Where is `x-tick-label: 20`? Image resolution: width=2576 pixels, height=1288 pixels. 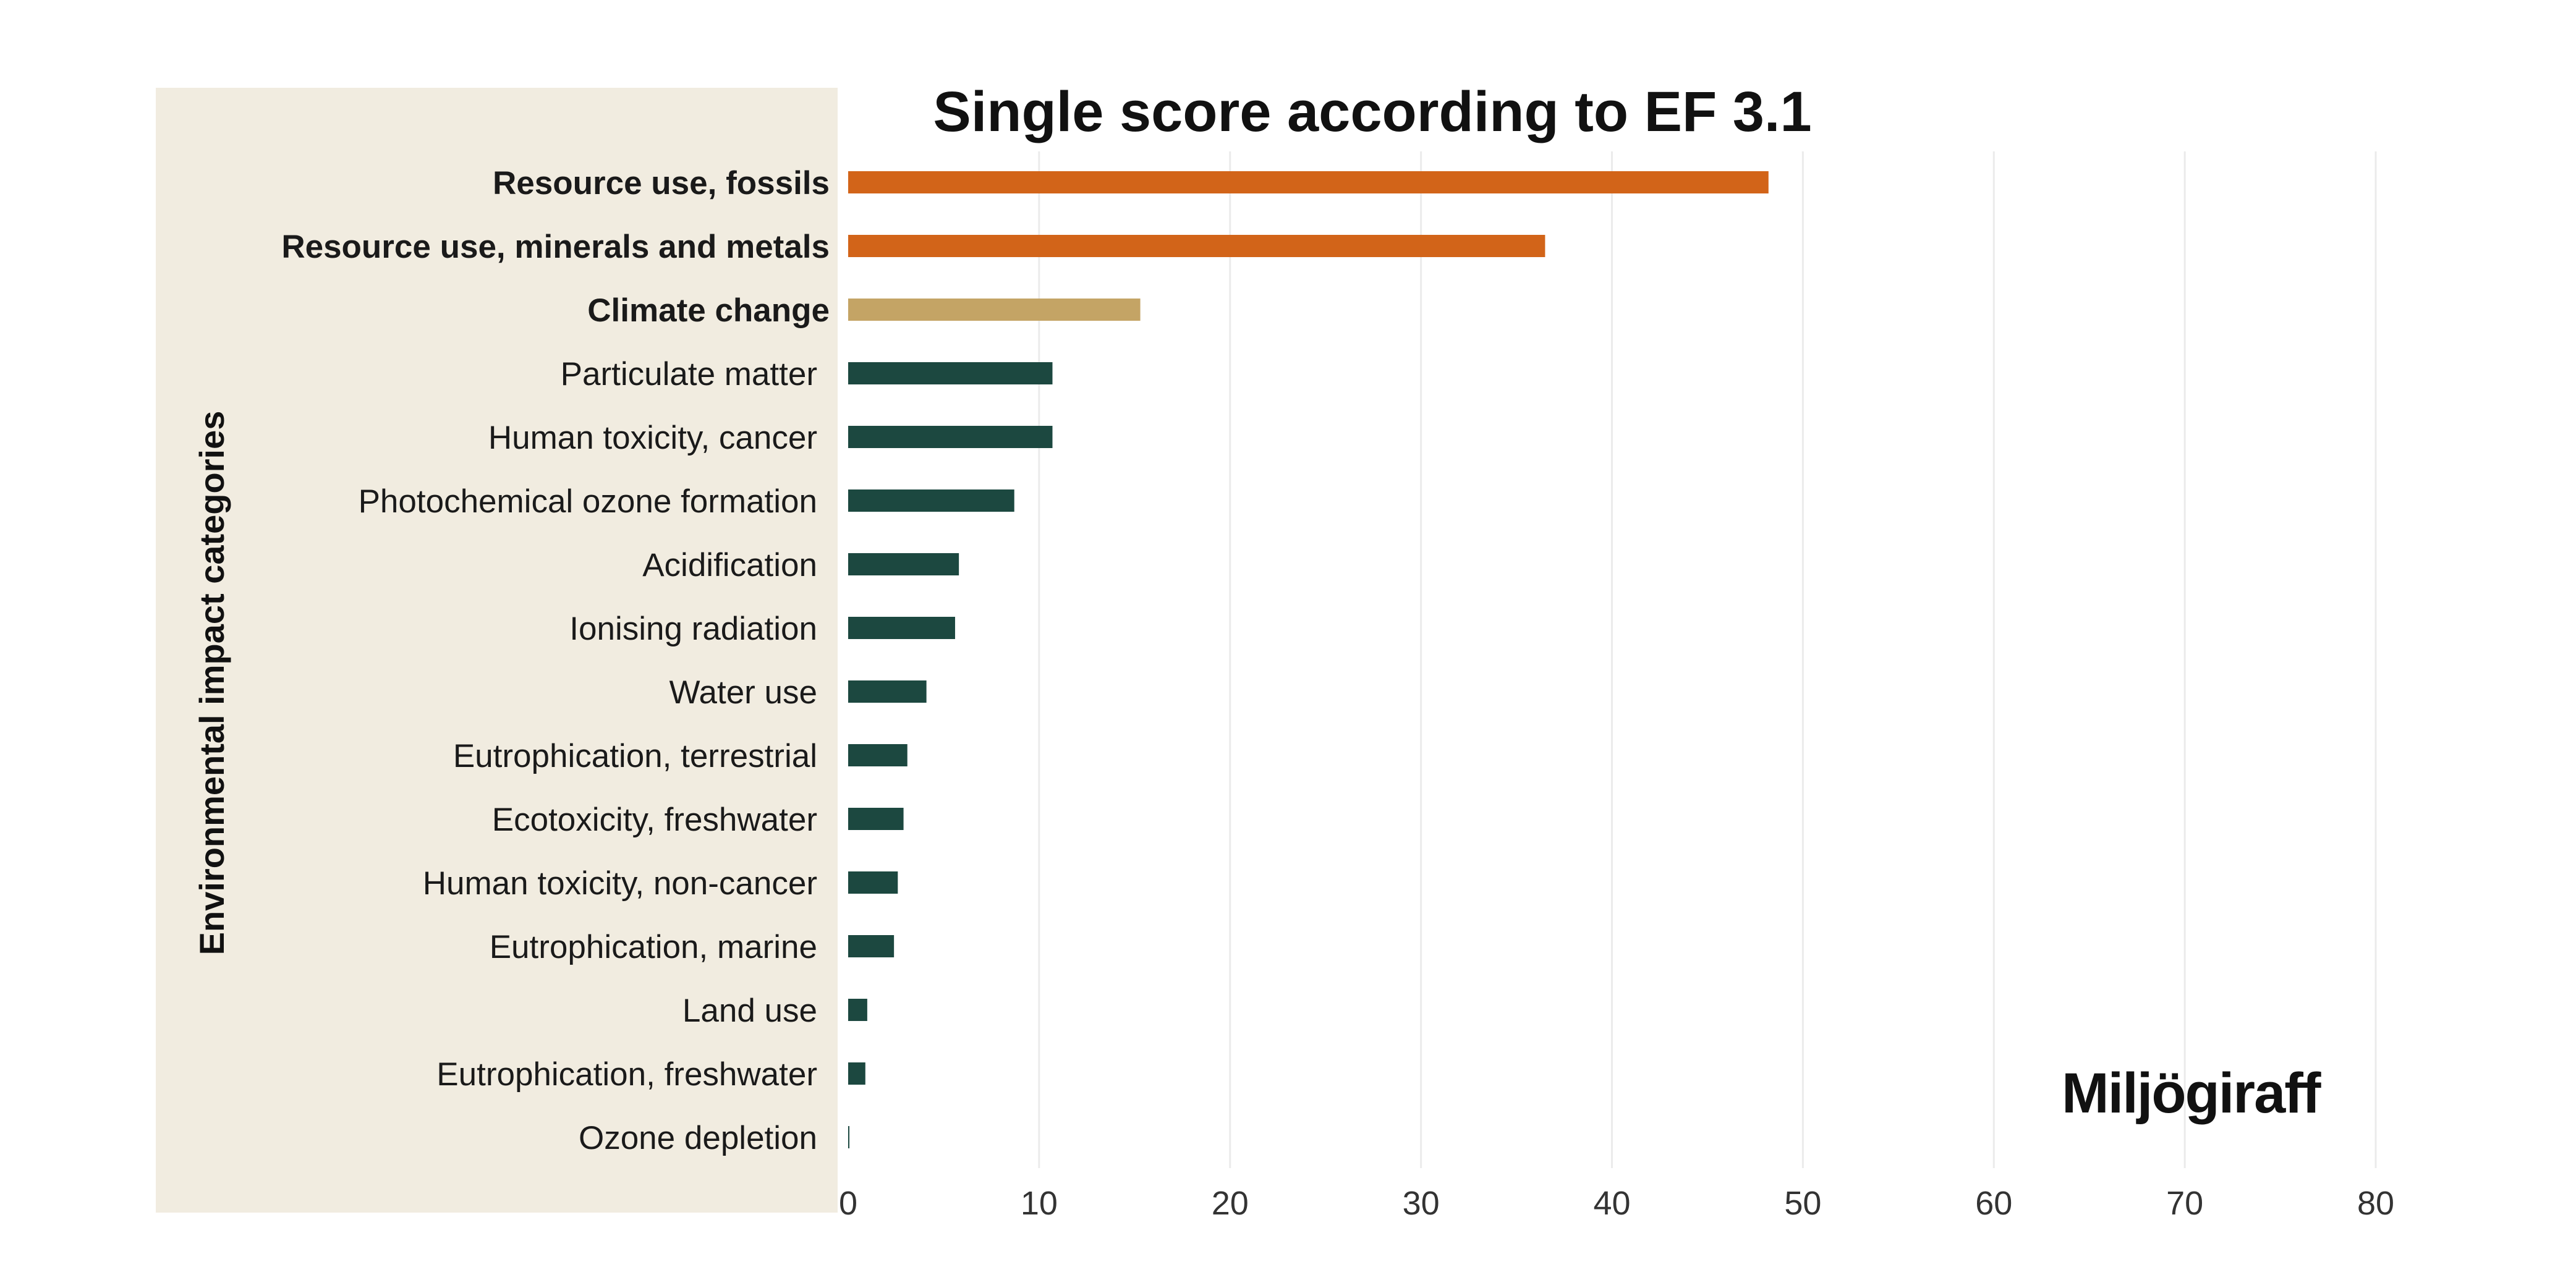
x-tick-label: 20 is located at coordinates (1230, 1203).